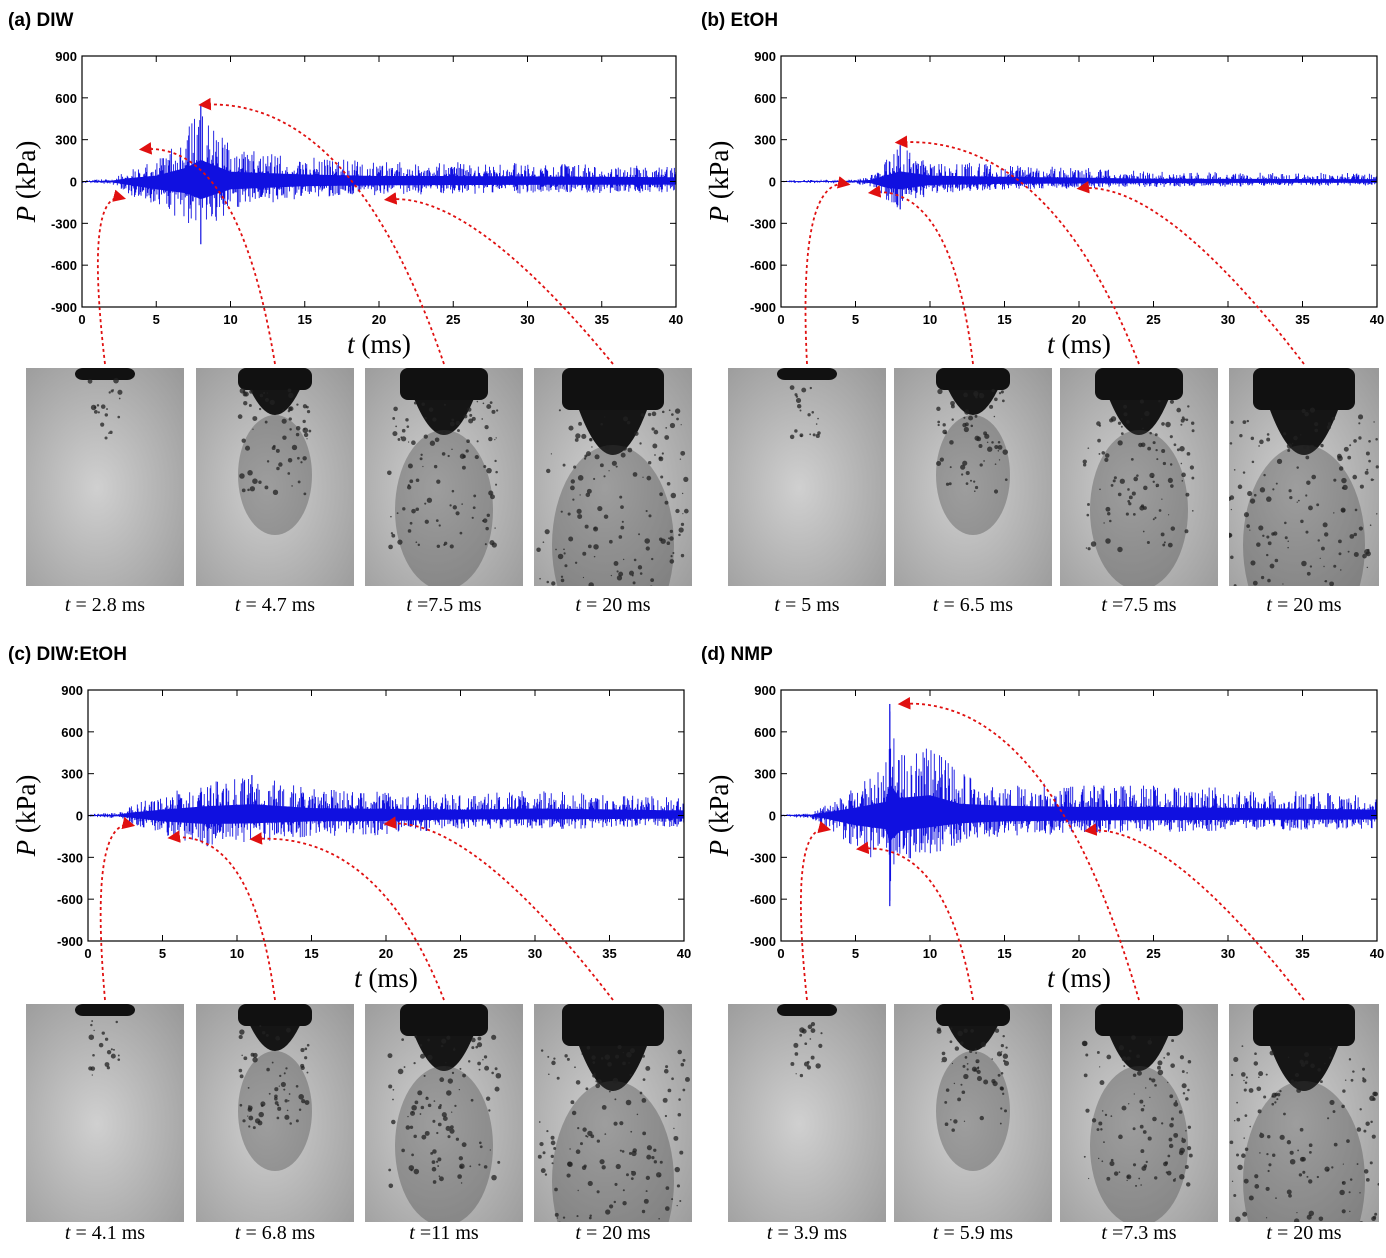 The width and height of the screenshot is (1386, 1258). Describe the element at coordinates (105, 605) in the screenshot. I see `frame-caption: t = 2.8 ms` at that location.